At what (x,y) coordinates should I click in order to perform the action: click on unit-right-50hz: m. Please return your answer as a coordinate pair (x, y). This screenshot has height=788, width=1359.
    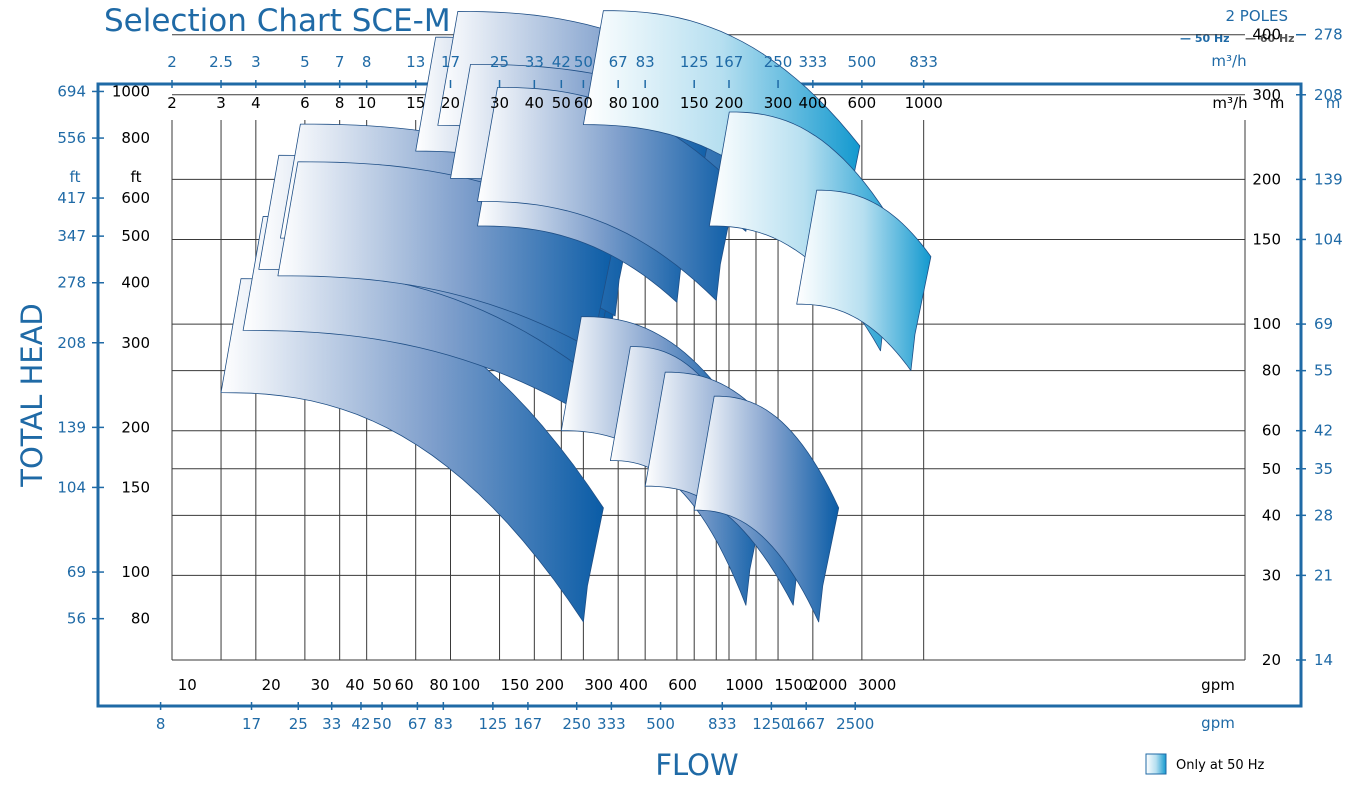
    Looking at the image, I should click on (1333, 103).